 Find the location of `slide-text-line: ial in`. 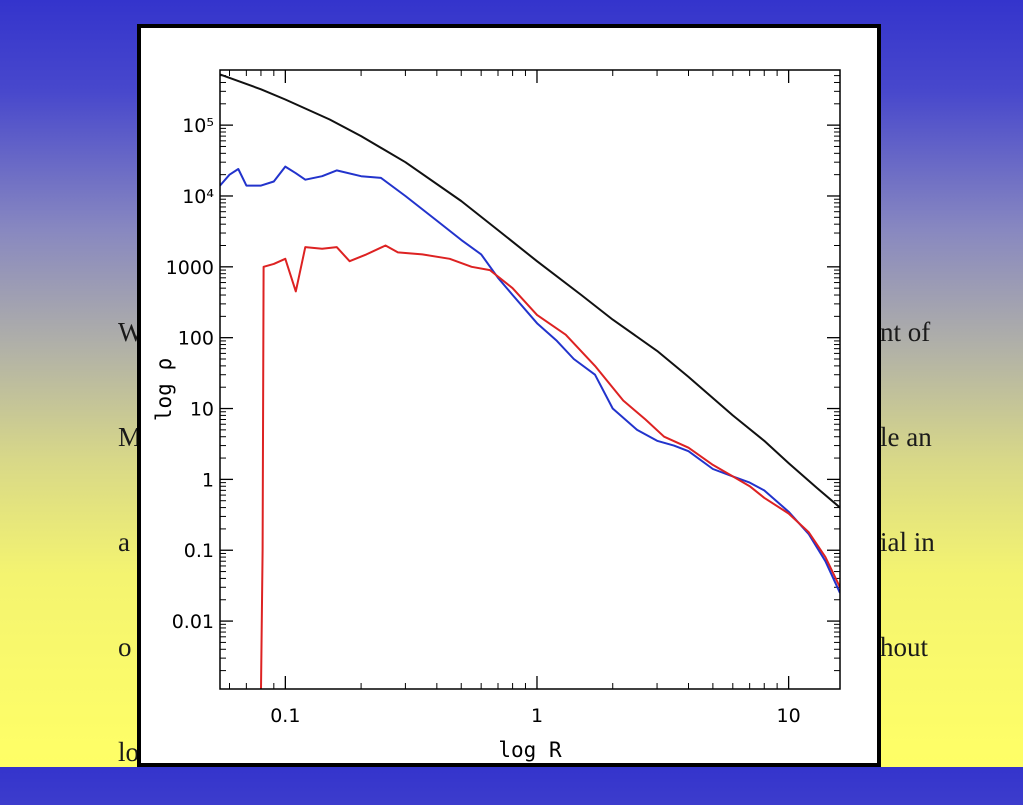

slide-text-line: ial in is located at coordinates (907, 542).